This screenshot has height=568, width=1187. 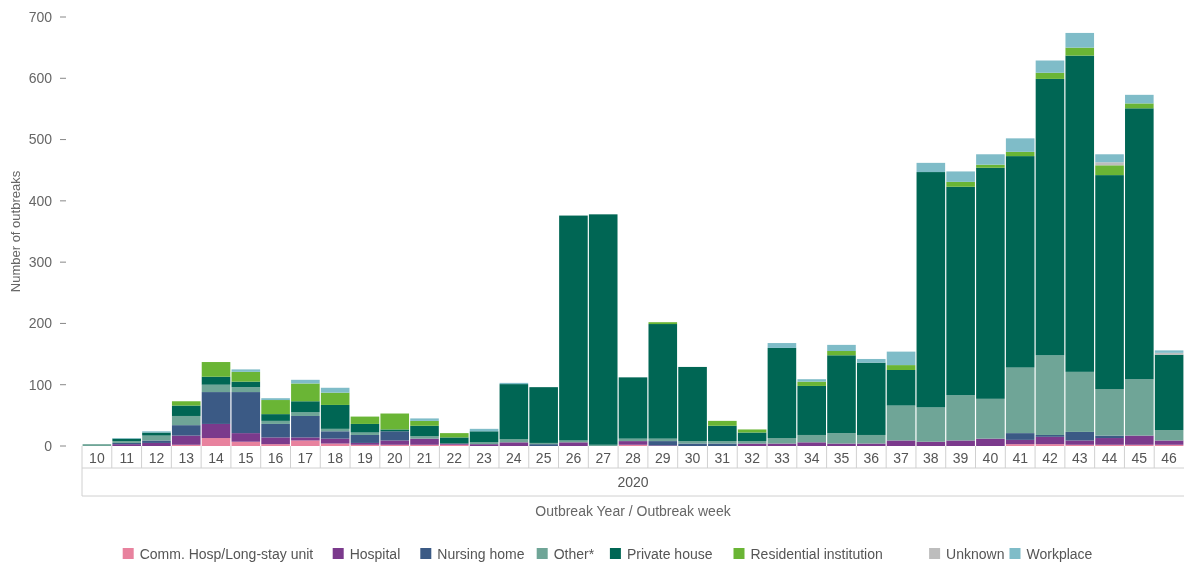 I want to click on x-tick-label: 14, so click(x=216, y=457).